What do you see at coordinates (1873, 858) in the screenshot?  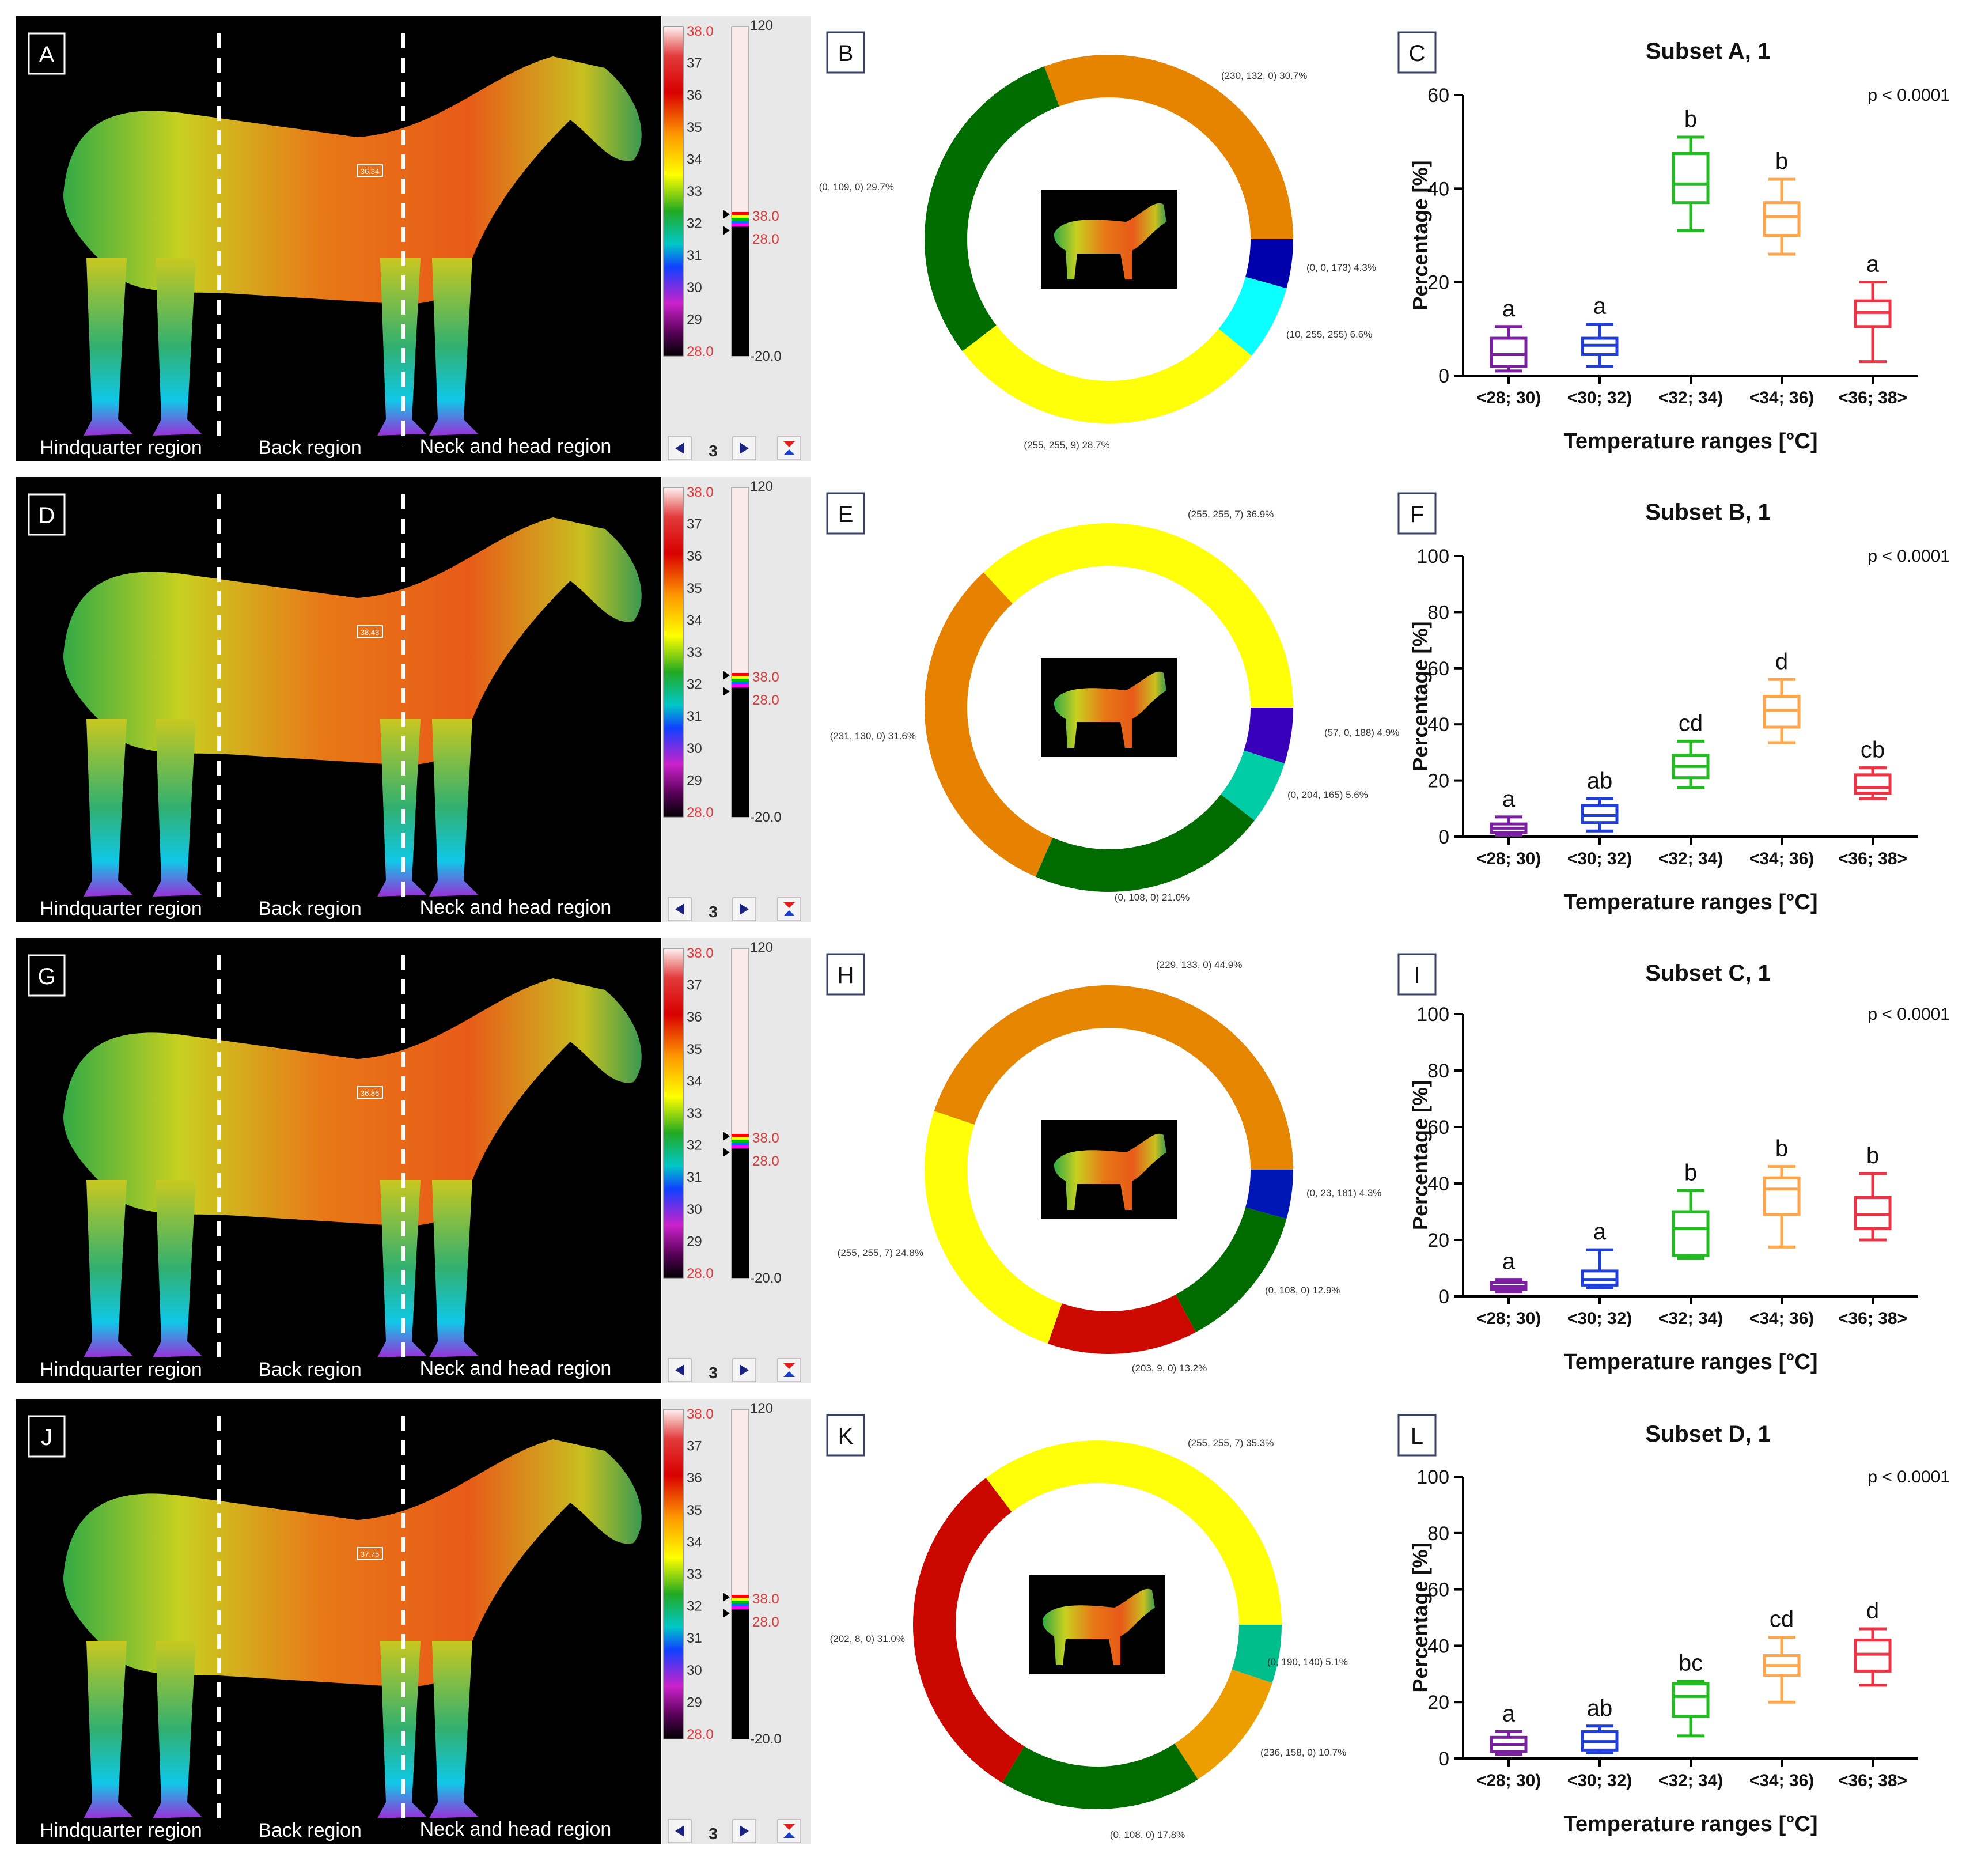 I see `x-tick-label: <36; 38>` at bounding box center [1873, 858].